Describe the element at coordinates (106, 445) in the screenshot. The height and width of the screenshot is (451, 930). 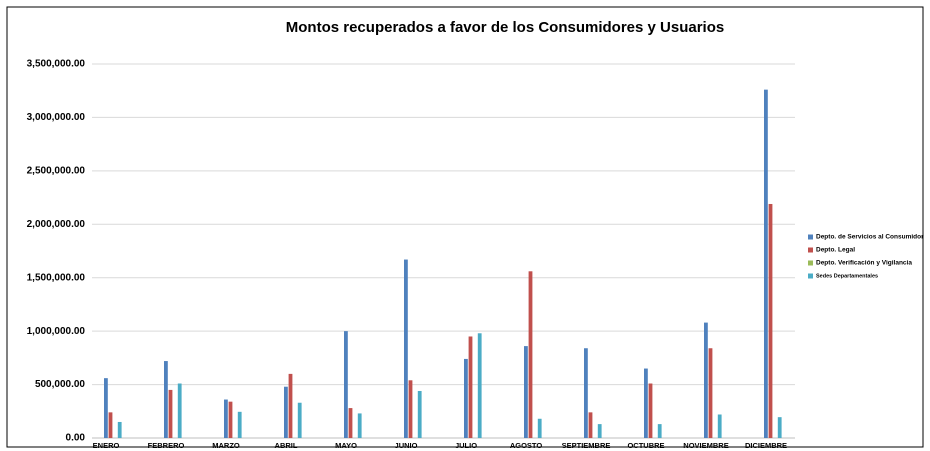
I see `x-tick-label: ENERO` at that location.